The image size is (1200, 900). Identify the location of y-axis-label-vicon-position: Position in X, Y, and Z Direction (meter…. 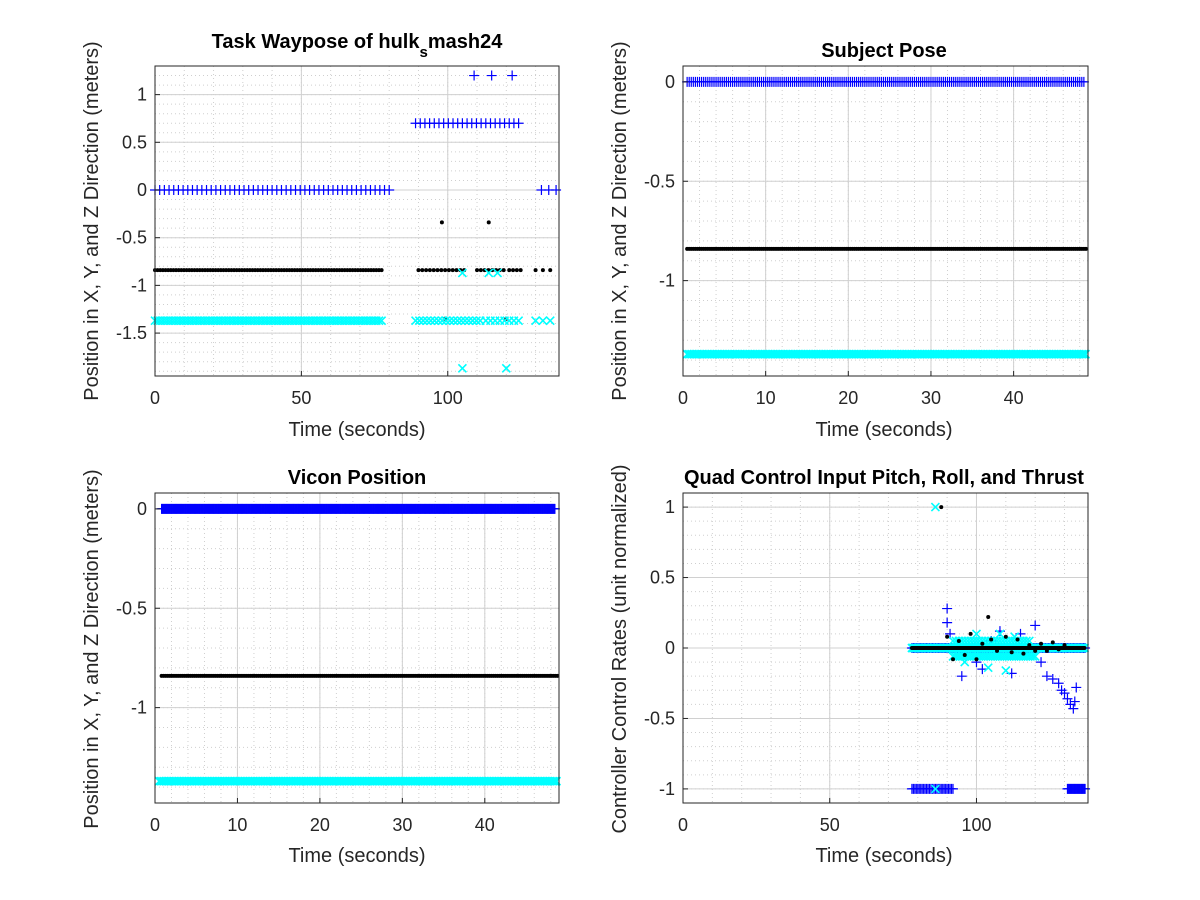
(92, 648).